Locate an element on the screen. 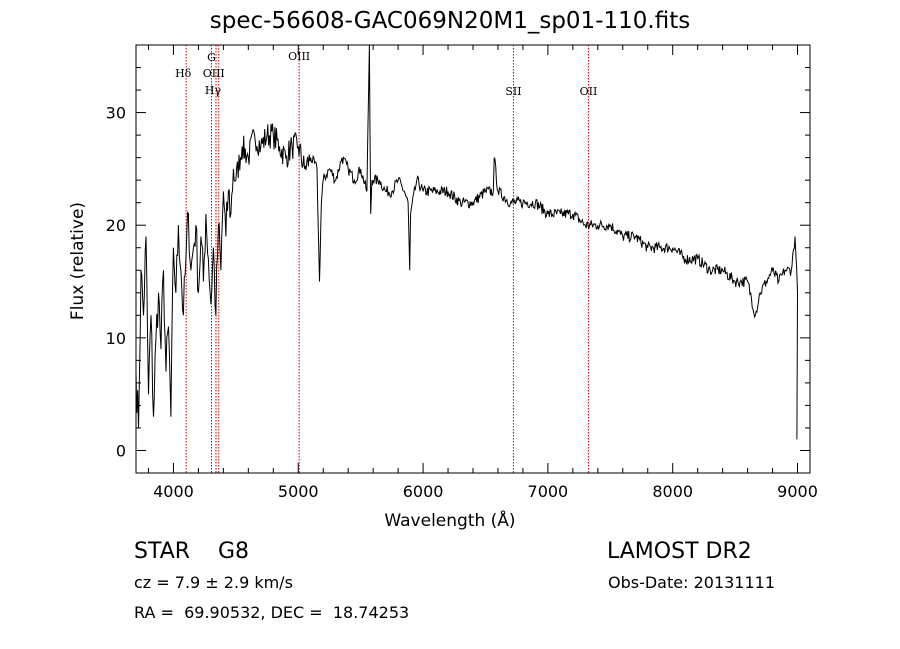  x-tick-label: 4000 is located at coordinates (173, 491).